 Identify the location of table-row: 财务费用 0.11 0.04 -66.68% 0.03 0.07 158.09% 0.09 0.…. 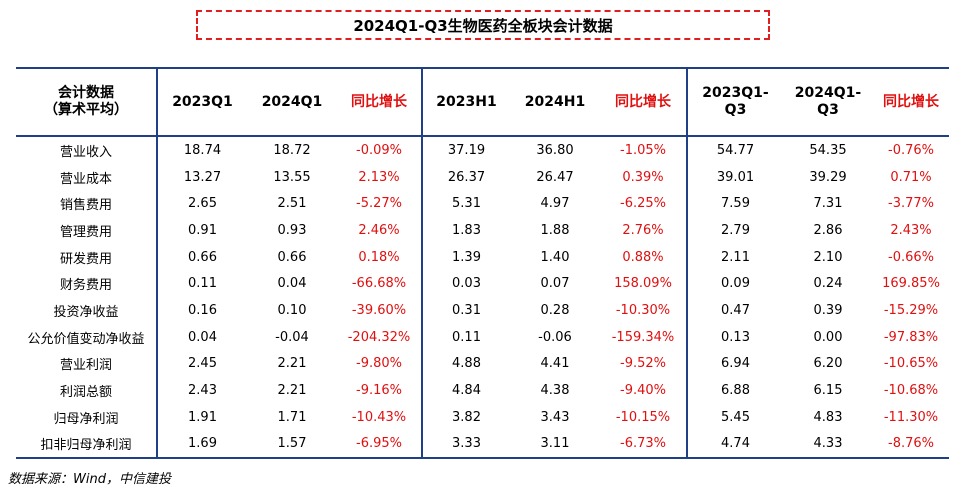
(482, 284).